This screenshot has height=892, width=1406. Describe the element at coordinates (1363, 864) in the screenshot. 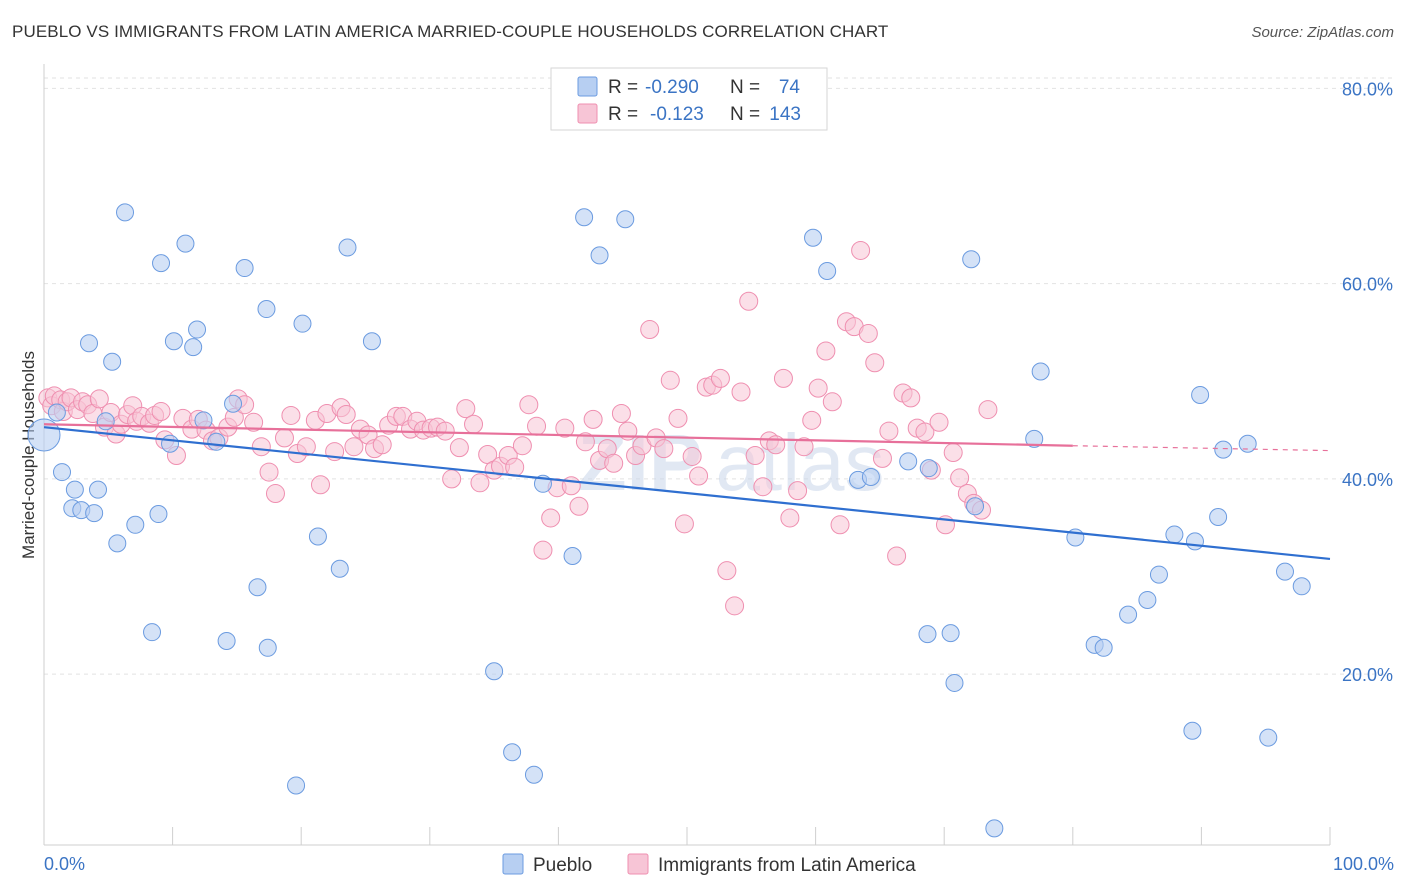

I see `x-tick-label-max: 100.0%` at that location.